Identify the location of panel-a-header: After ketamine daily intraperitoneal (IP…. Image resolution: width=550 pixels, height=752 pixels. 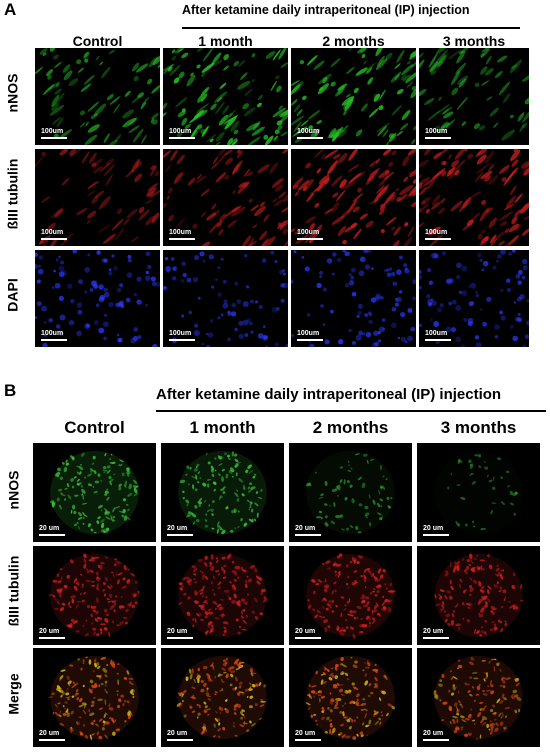
(326, 10).